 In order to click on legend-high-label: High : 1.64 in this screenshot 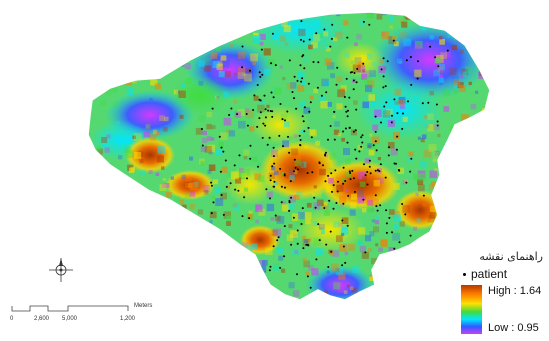, I will do `click(515, 291)`.